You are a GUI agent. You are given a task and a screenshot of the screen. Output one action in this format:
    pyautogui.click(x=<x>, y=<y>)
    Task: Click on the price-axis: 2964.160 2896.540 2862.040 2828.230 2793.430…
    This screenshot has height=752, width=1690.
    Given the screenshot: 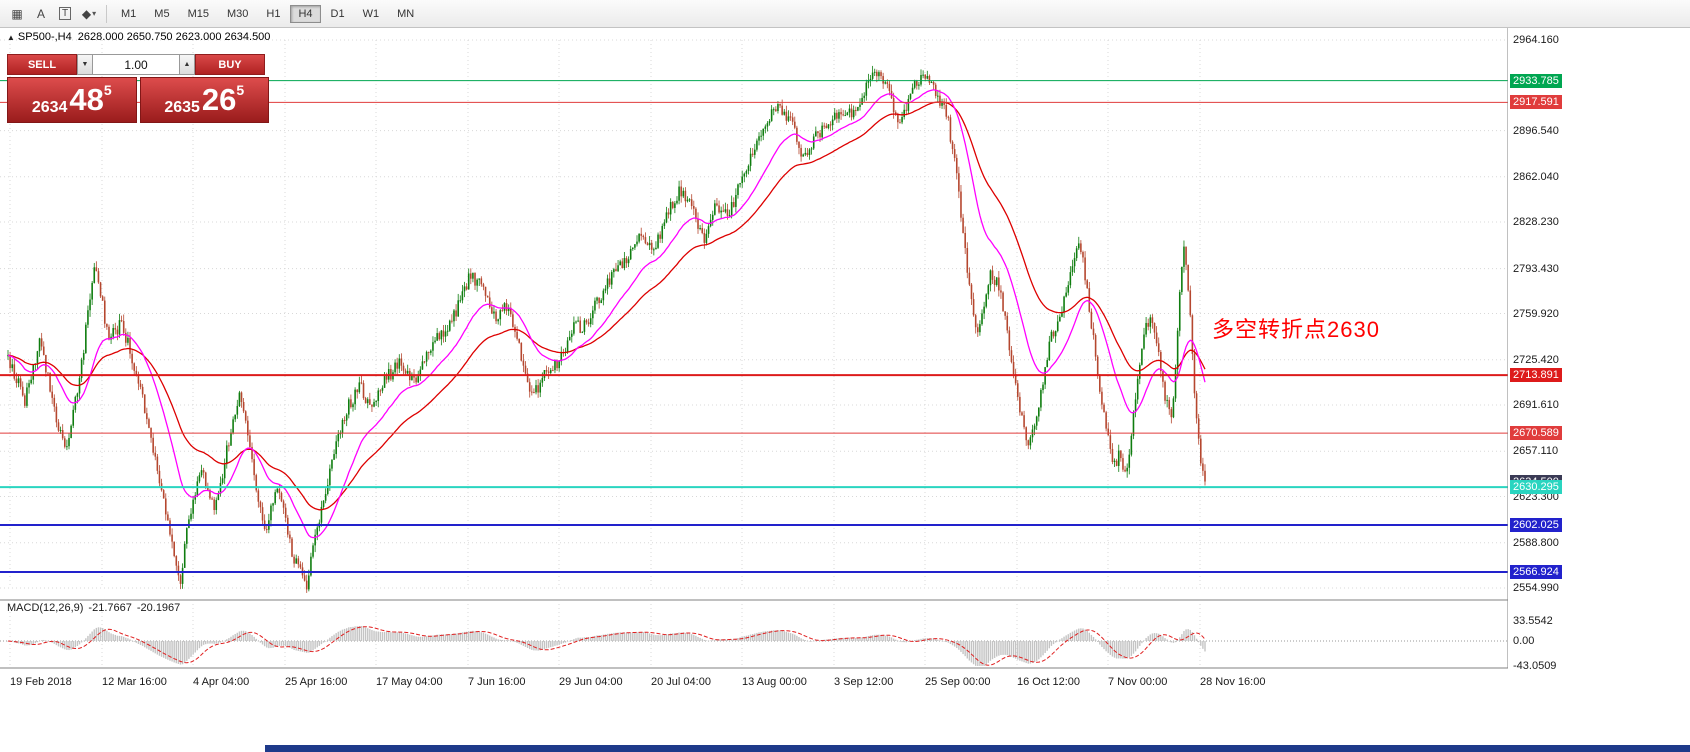 What is the action you would take?
    pyautogui.click(x=1599, y=360)
    